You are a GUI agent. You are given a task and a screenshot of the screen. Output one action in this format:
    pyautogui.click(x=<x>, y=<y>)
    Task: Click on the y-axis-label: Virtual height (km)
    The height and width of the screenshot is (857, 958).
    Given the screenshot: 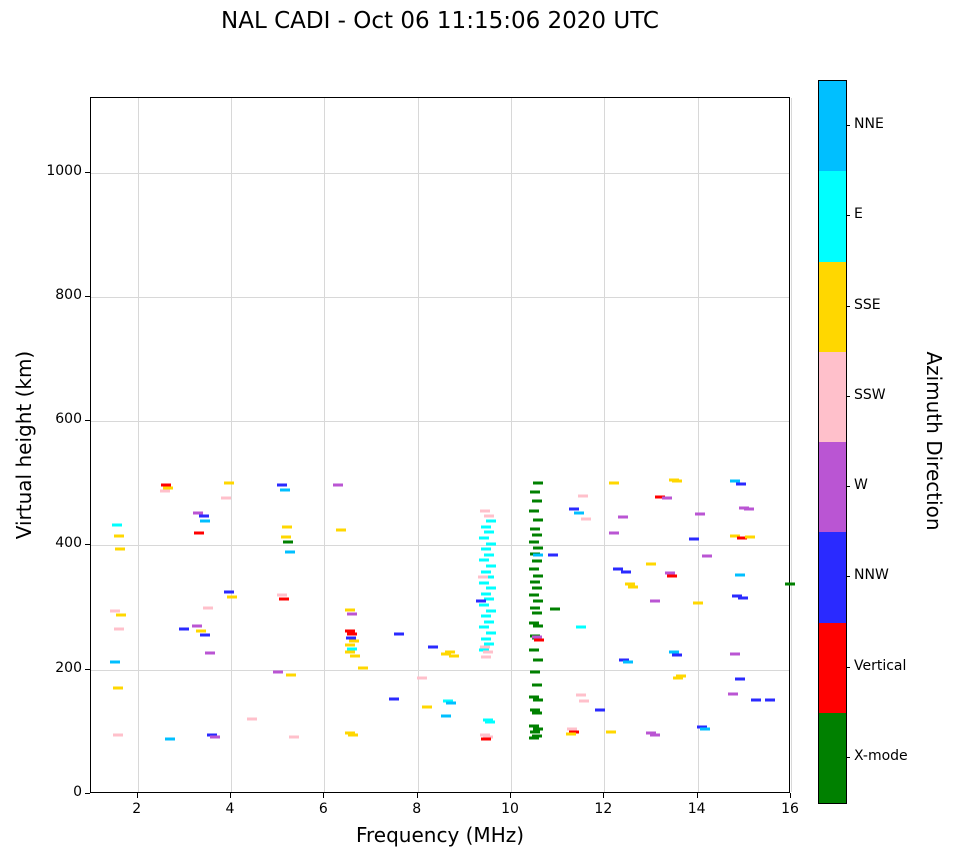 What is the action you would take?
    pyautogui.click(x=24, y=445)
    